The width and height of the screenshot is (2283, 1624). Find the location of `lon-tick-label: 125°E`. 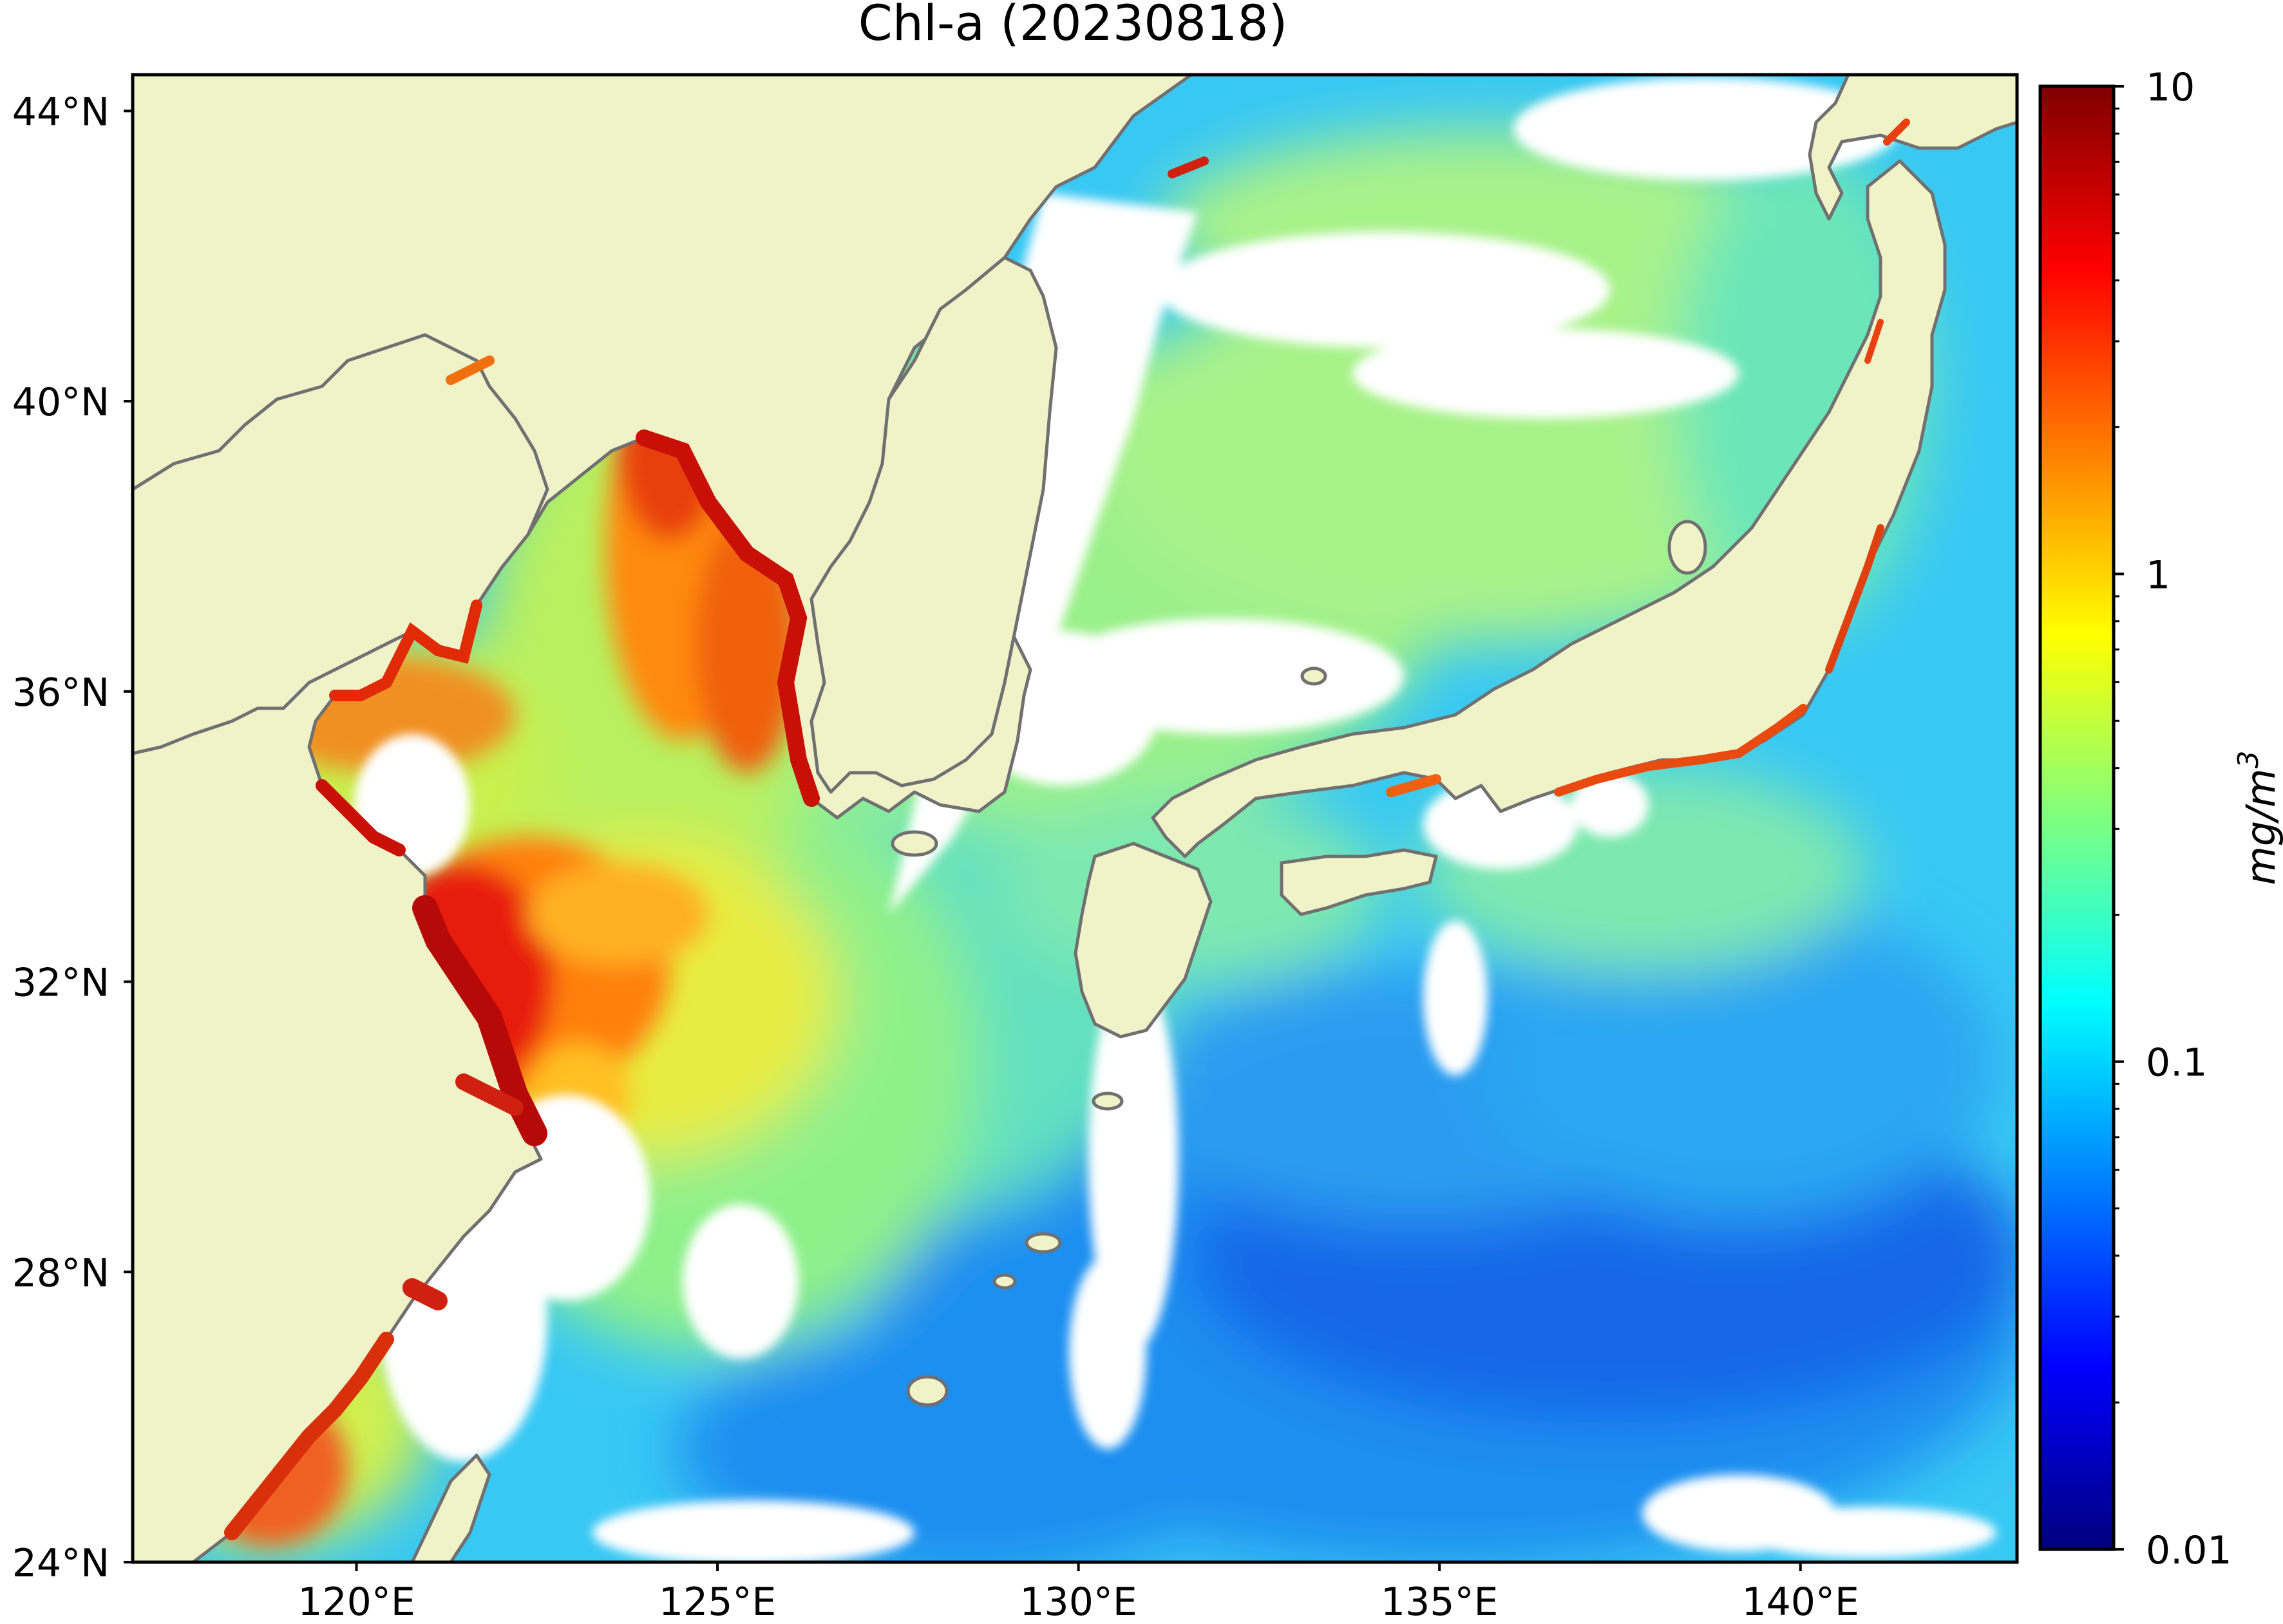

lon-tick-label: 125°E is located at coordinates (717, 1602).